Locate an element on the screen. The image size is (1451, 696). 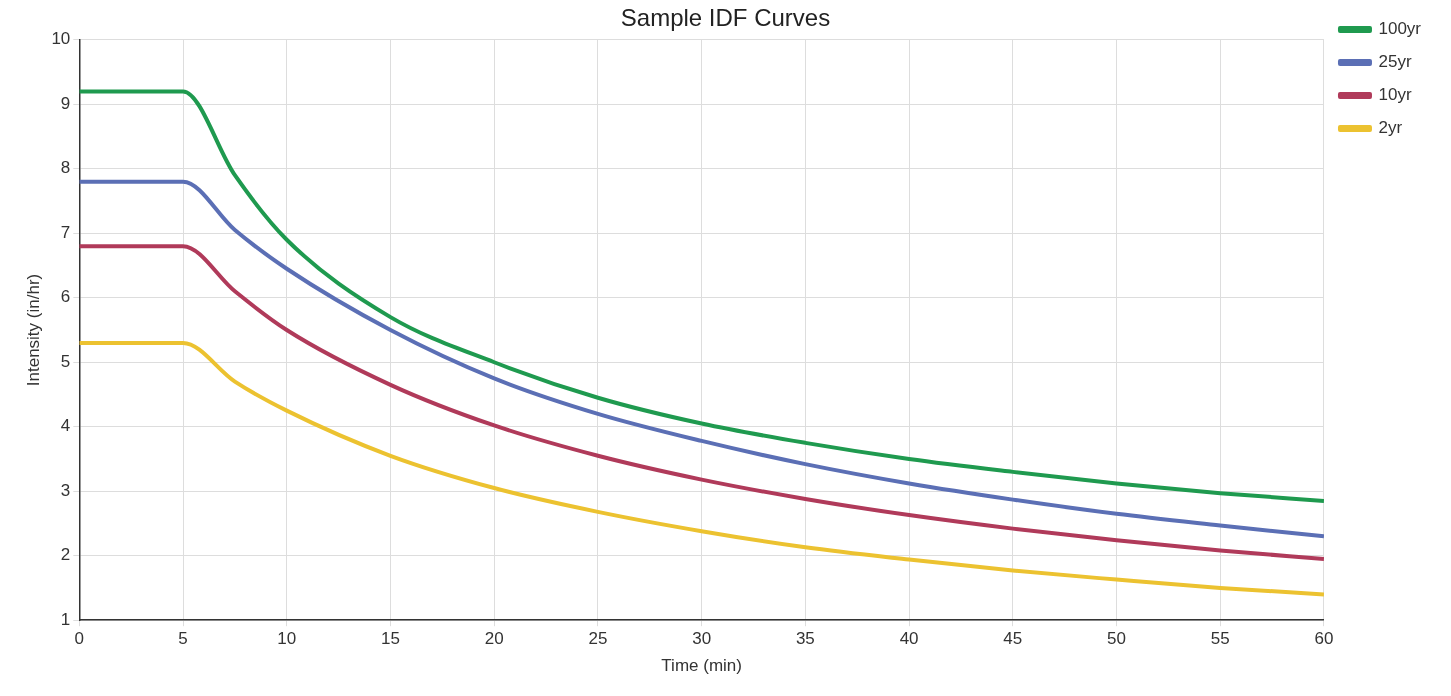
y-tick-label: 7 is located at coordinates (65, 232).